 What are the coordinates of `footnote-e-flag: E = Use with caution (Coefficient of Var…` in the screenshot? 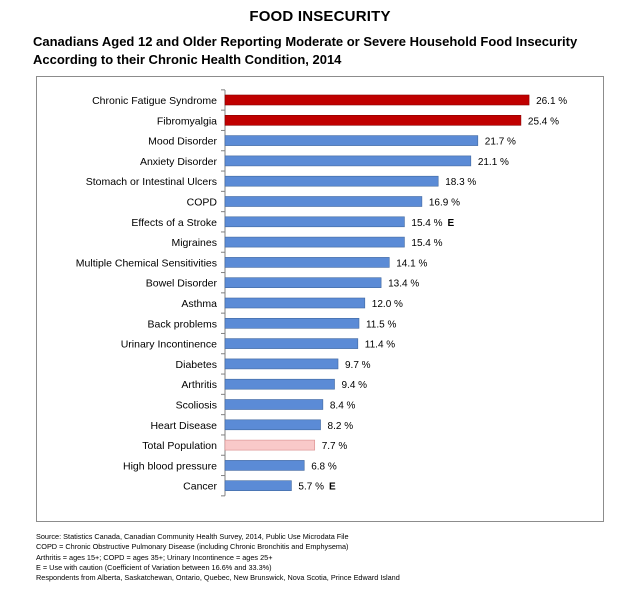 It's located at (154, 567).